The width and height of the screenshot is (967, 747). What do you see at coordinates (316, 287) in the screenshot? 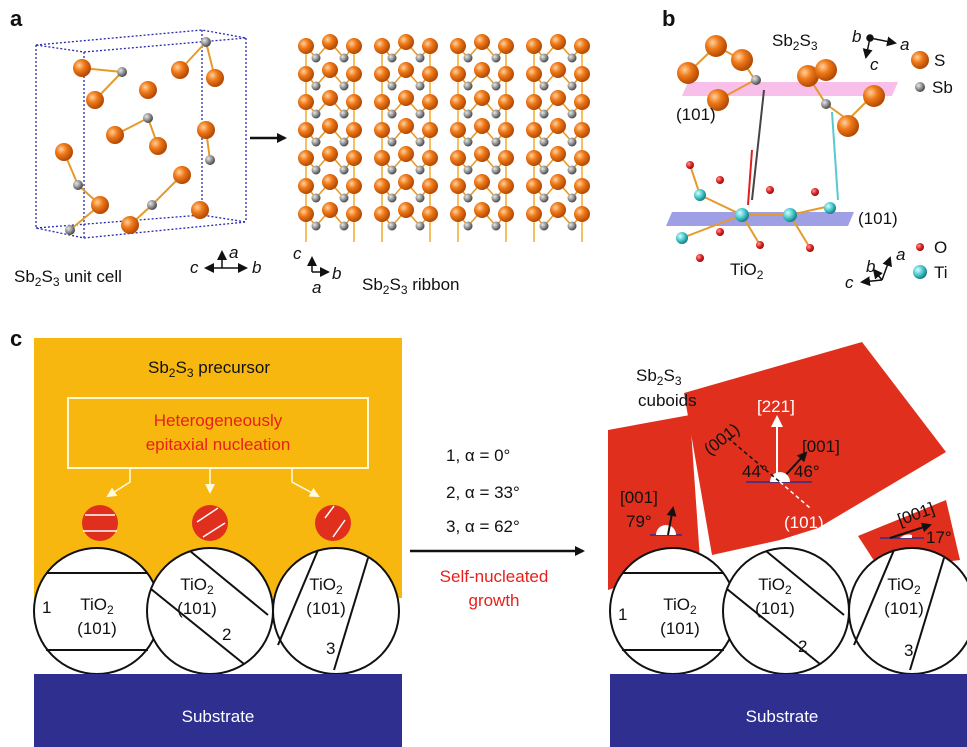
I see `axis-label-a2: a` at bounding box center [316, 287].